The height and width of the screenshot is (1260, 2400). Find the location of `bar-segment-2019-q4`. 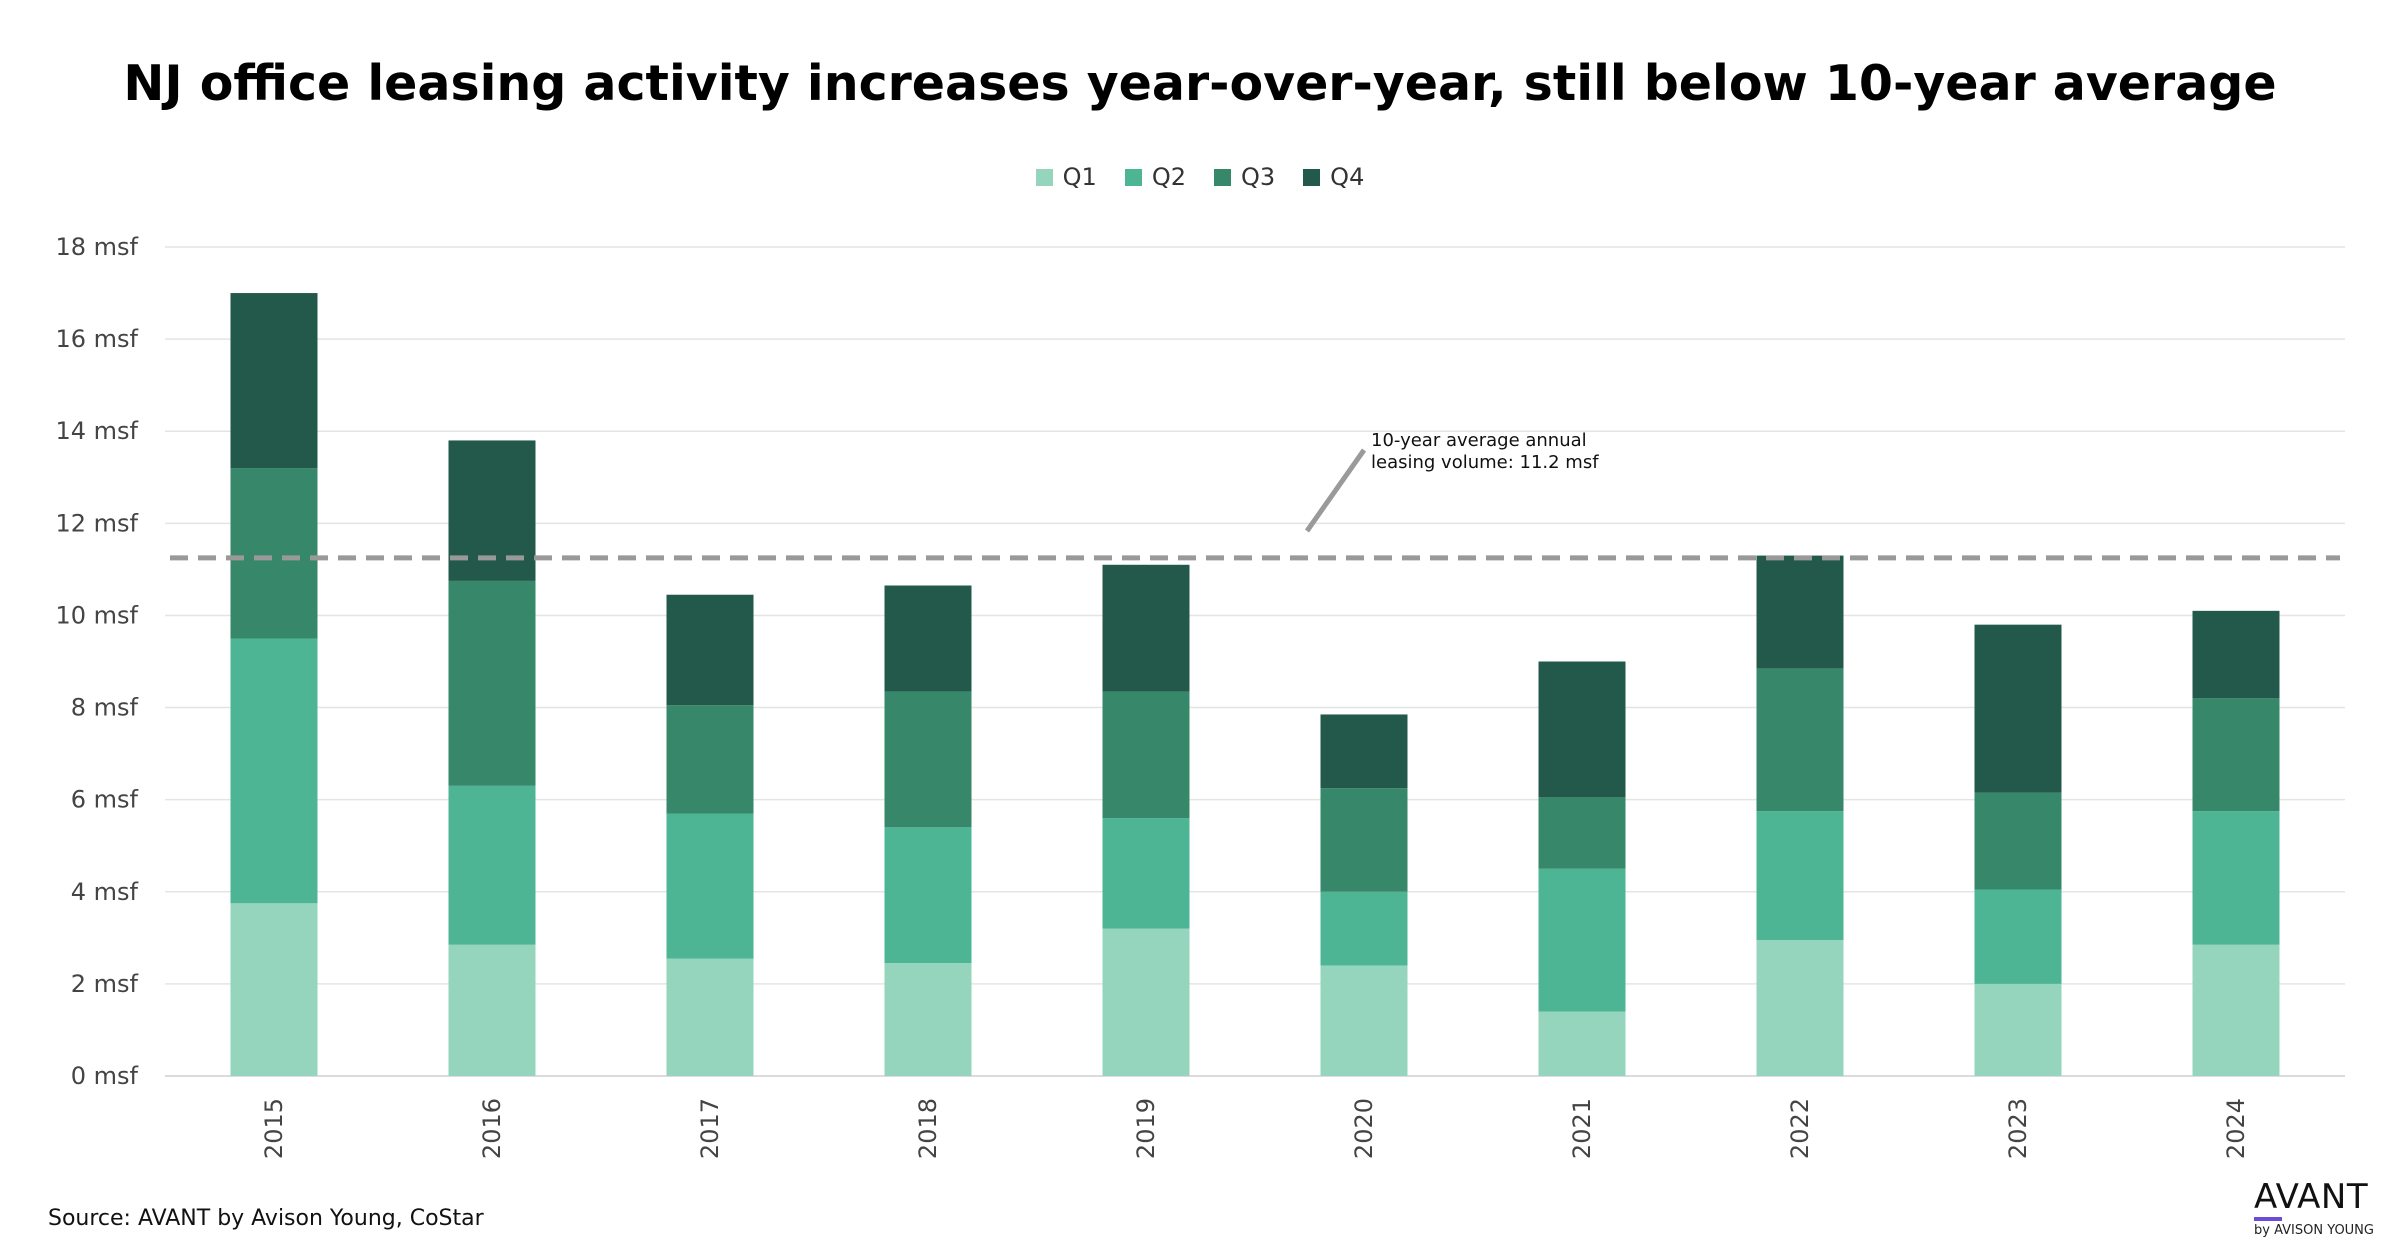

bar-segment-2019-q4 is located at coordinates (1146, 628).